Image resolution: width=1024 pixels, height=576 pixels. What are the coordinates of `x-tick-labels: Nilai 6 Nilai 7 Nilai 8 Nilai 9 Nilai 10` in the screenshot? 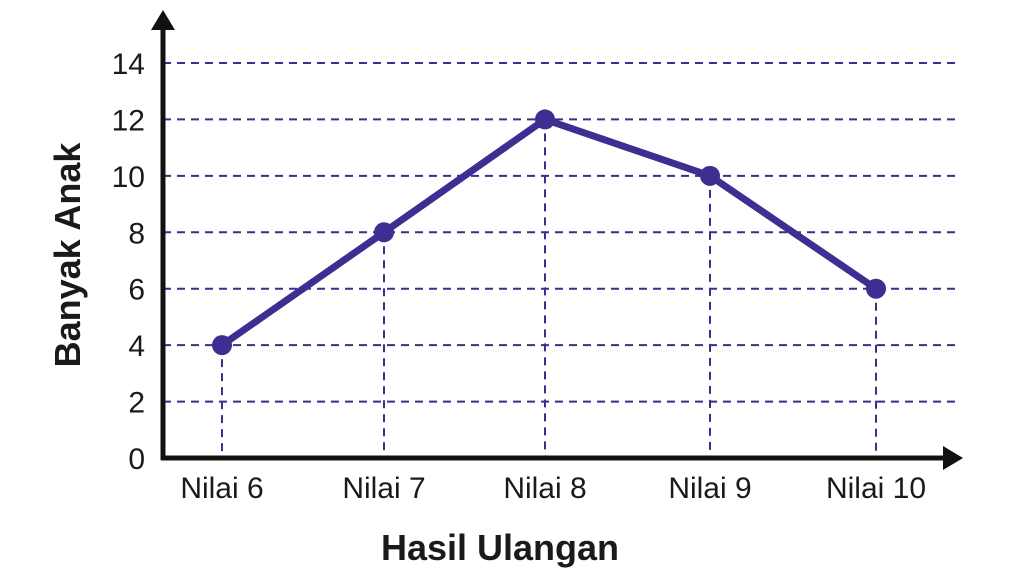 It's located at (553, 488).